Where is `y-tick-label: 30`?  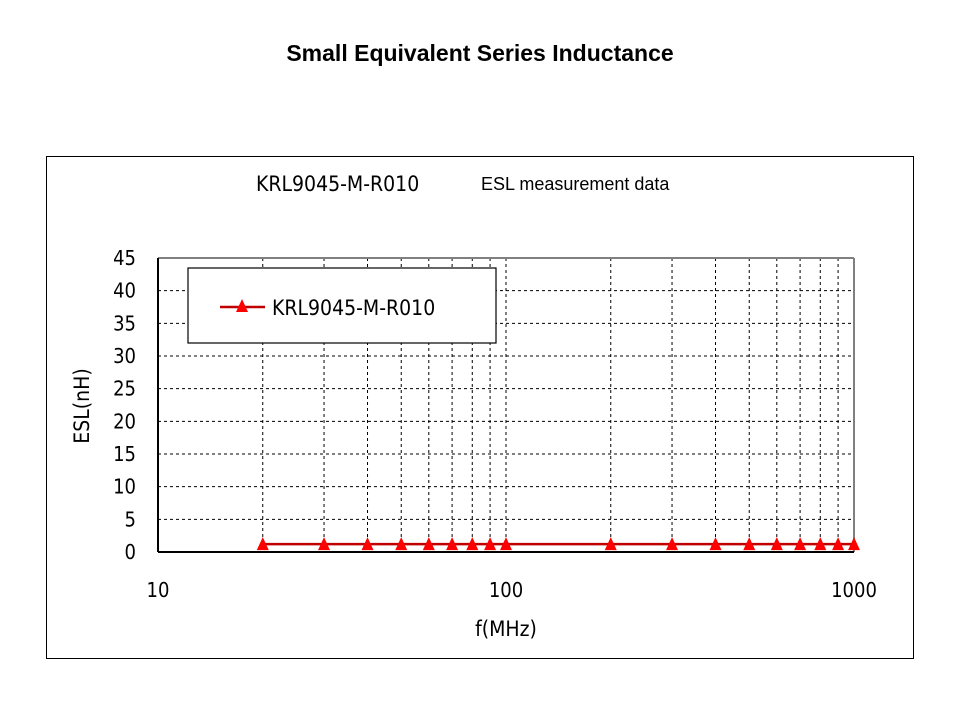 y-tick-label: 30 is located at coordinates (124, 356).